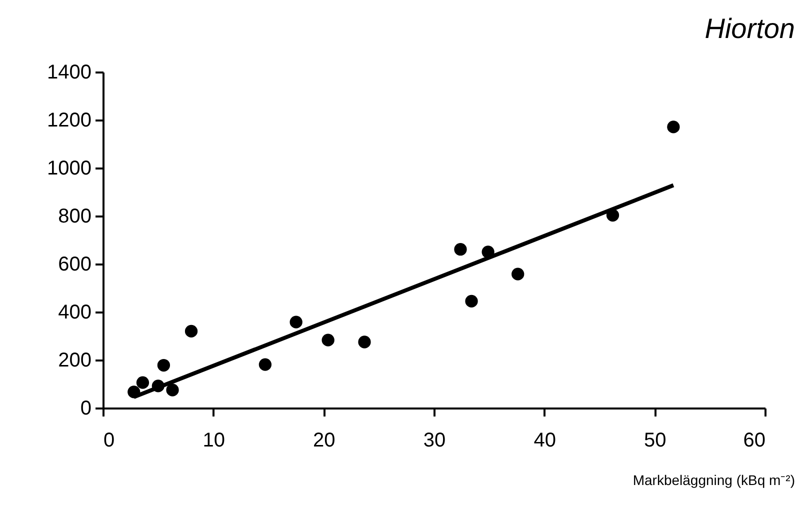 The width and height of the screenshot is (808, 510). I want to click on x-tick-label: 50, so click(655, 441).